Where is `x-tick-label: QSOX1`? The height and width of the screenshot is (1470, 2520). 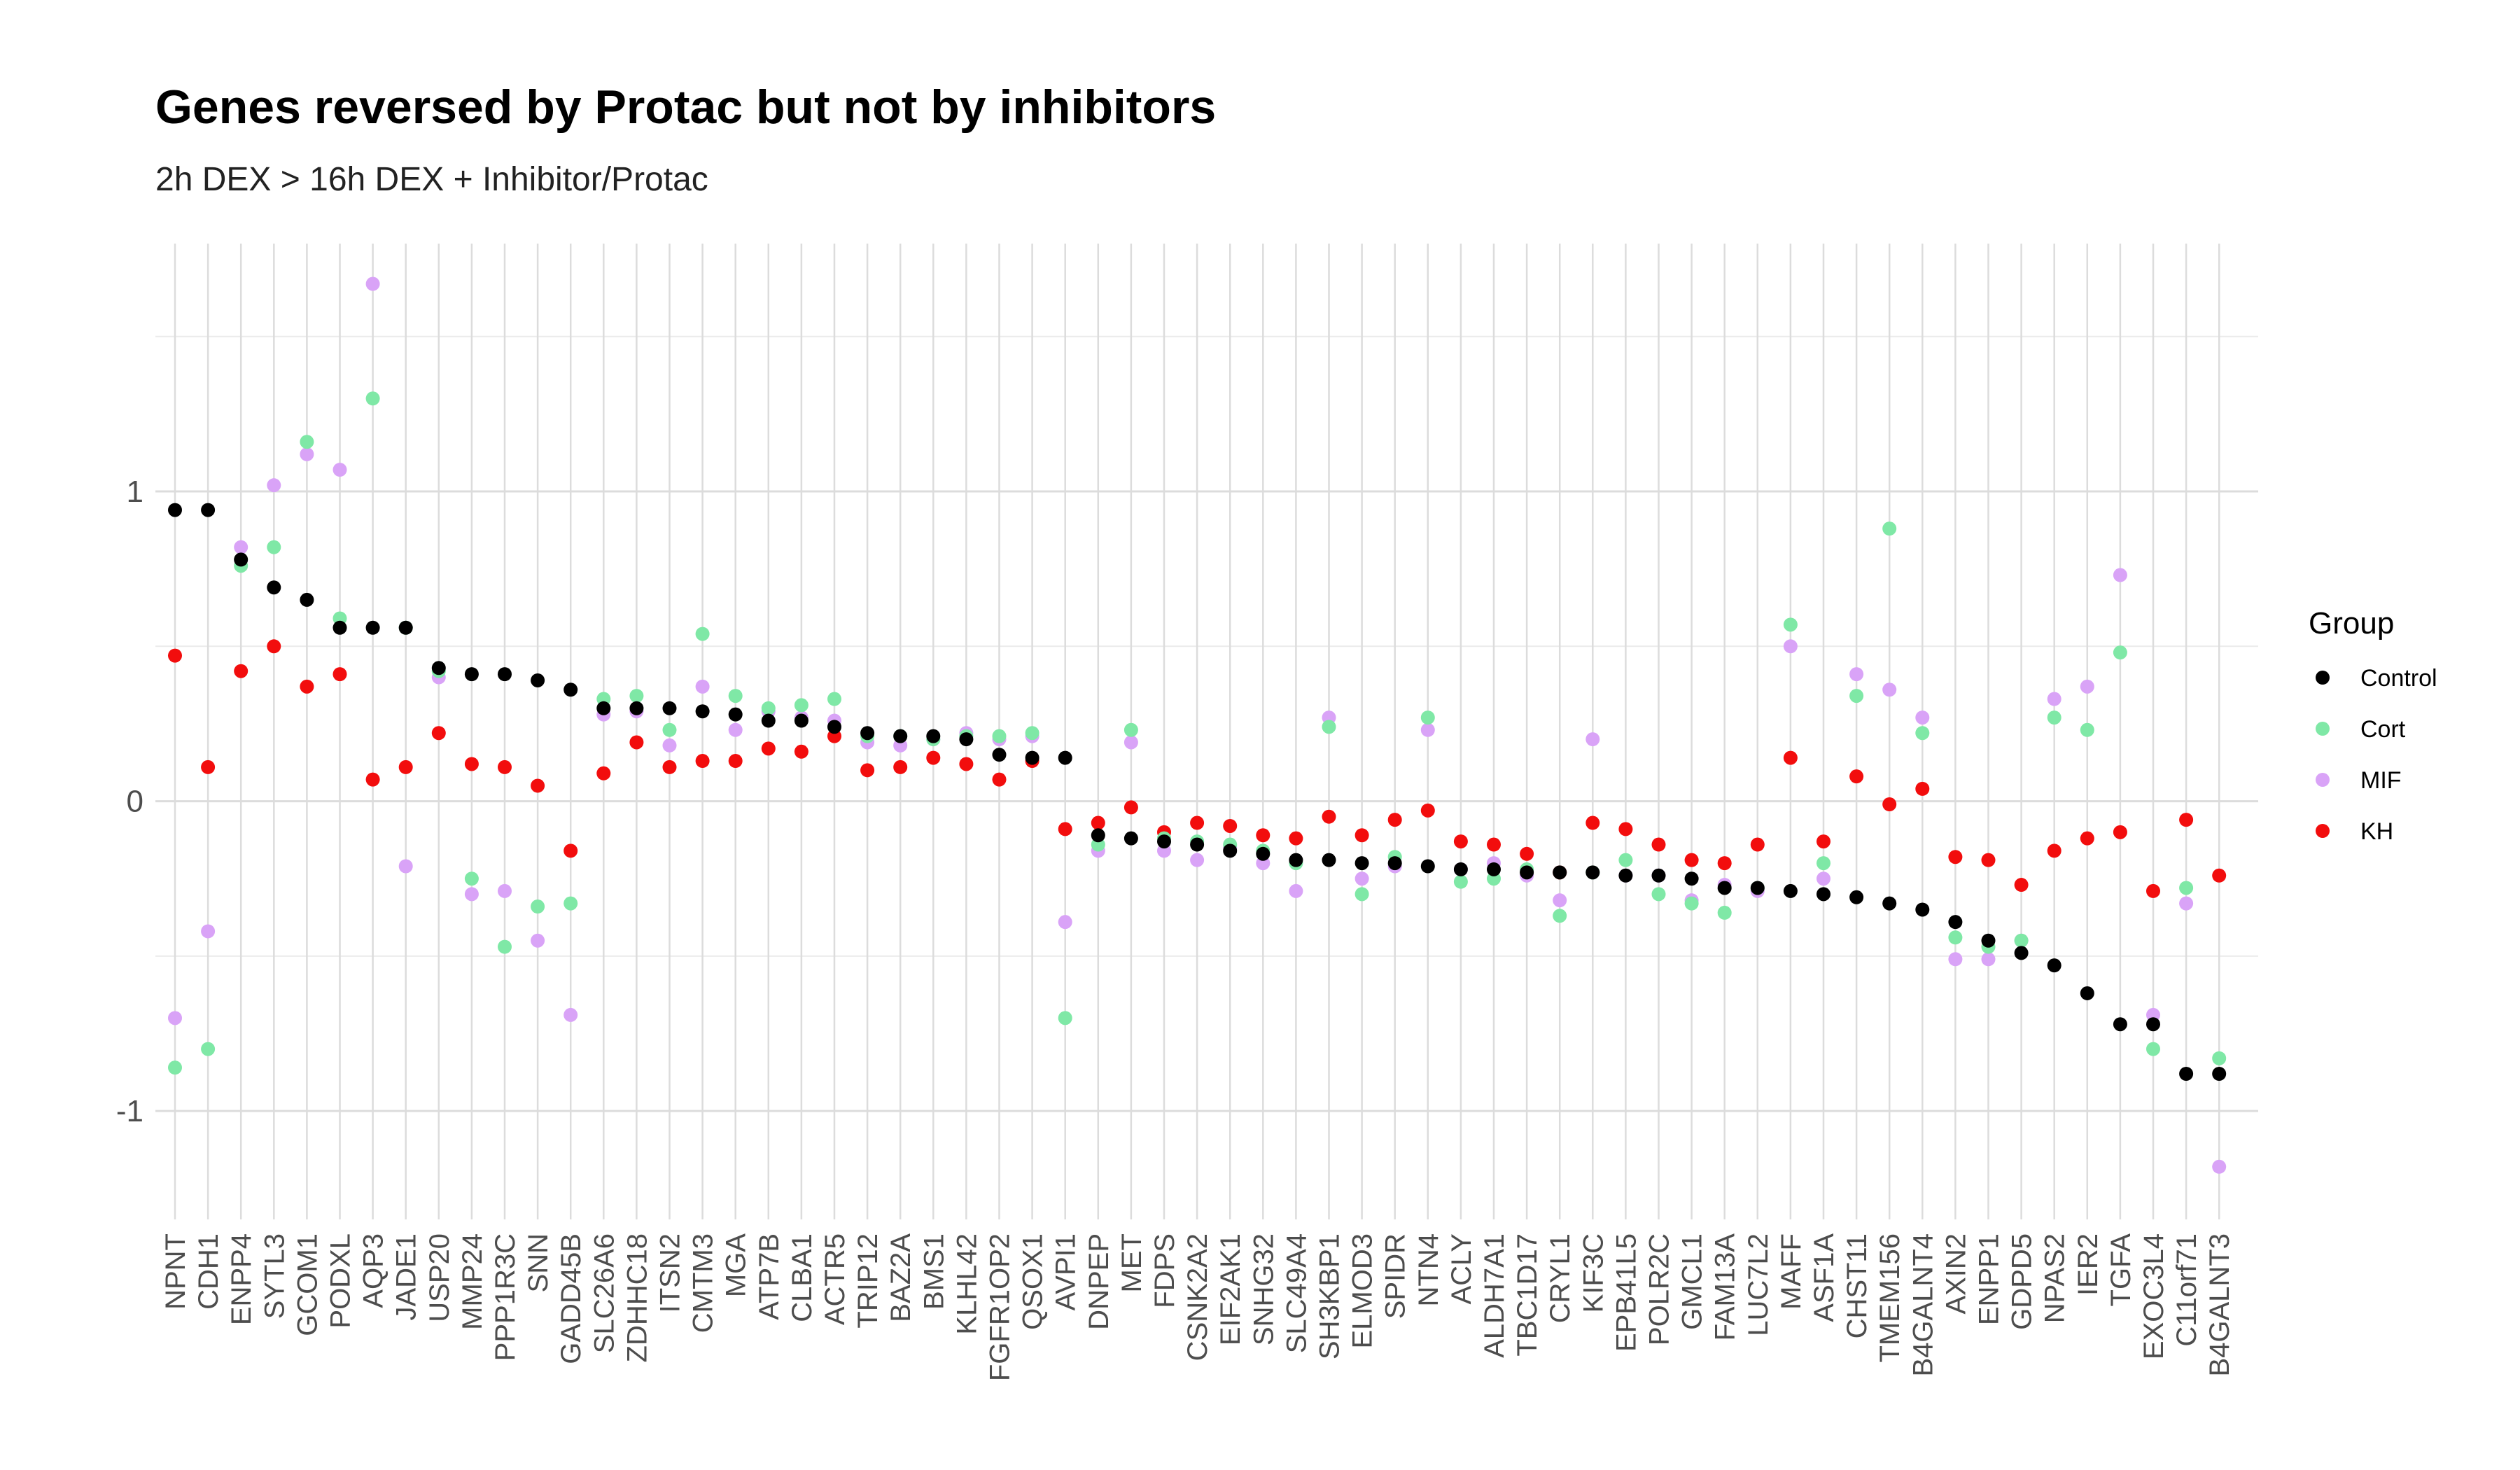
x-tick-label: QSOX1 is located at coordinates (1033, 1281).